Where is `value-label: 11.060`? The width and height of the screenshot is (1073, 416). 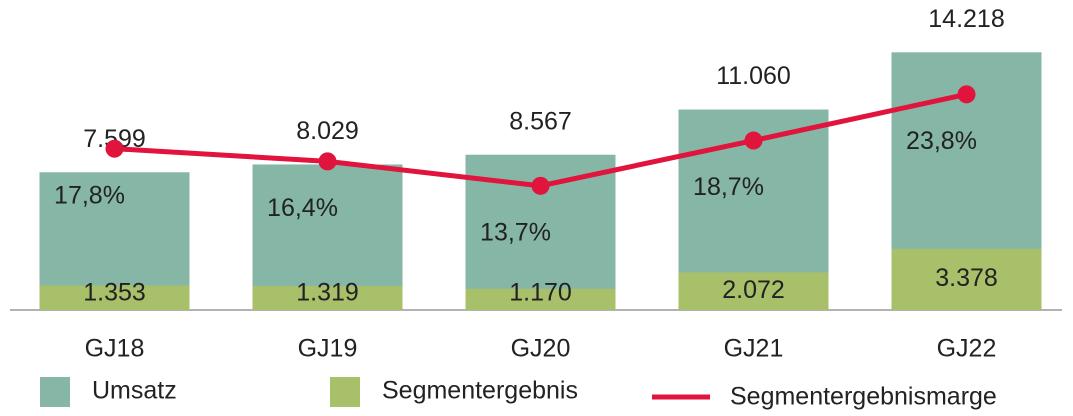
value-label: 11.060 is located at coordinates (753, 76).